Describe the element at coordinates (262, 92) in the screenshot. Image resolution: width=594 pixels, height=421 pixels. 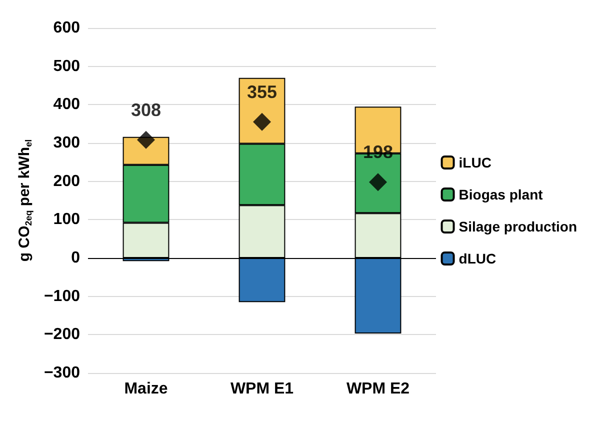
I see `data-label: 355` at that location.